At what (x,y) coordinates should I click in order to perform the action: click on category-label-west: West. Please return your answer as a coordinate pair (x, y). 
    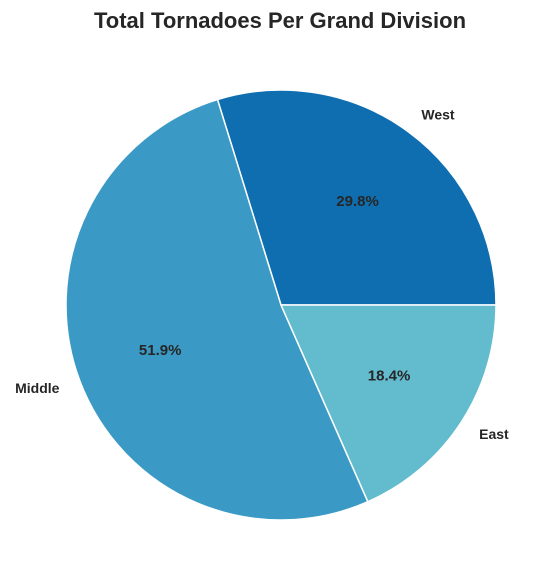
    Looking at the image, I should click on (438, 115).